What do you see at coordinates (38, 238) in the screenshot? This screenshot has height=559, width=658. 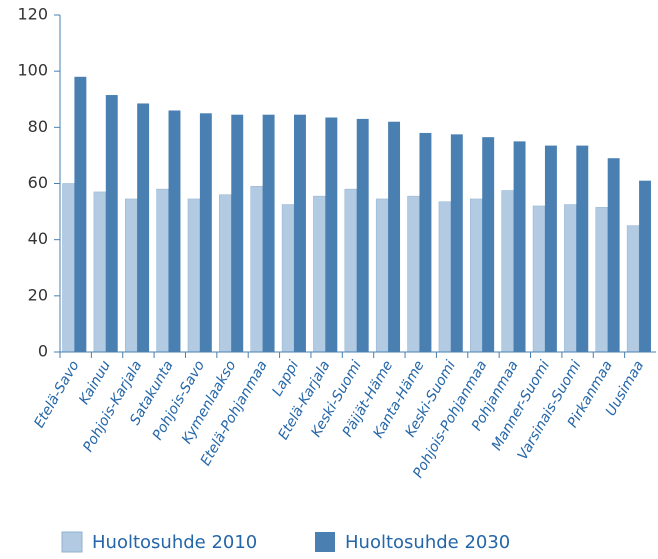 I see `y-tick-label: 40` at bounding box center [38, 238].